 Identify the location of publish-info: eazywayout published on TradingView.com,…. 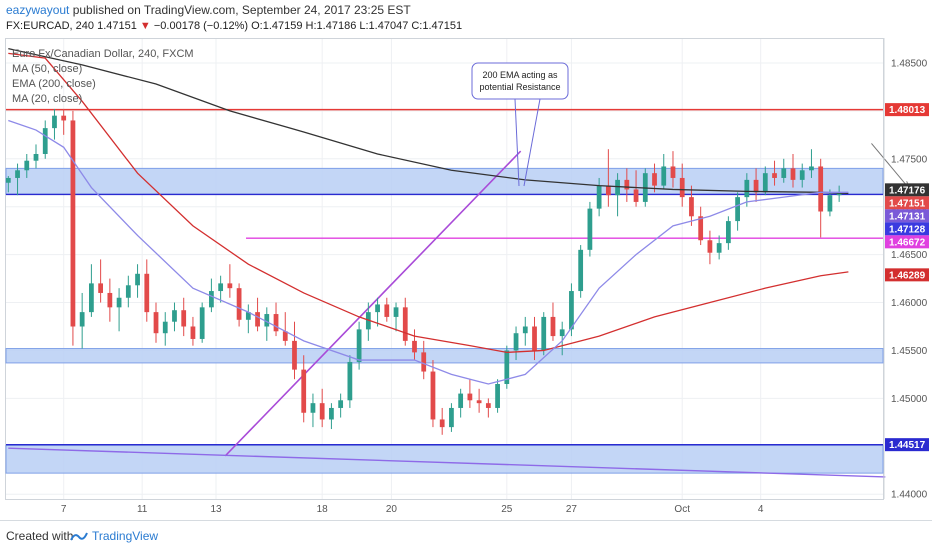
(208, 10).